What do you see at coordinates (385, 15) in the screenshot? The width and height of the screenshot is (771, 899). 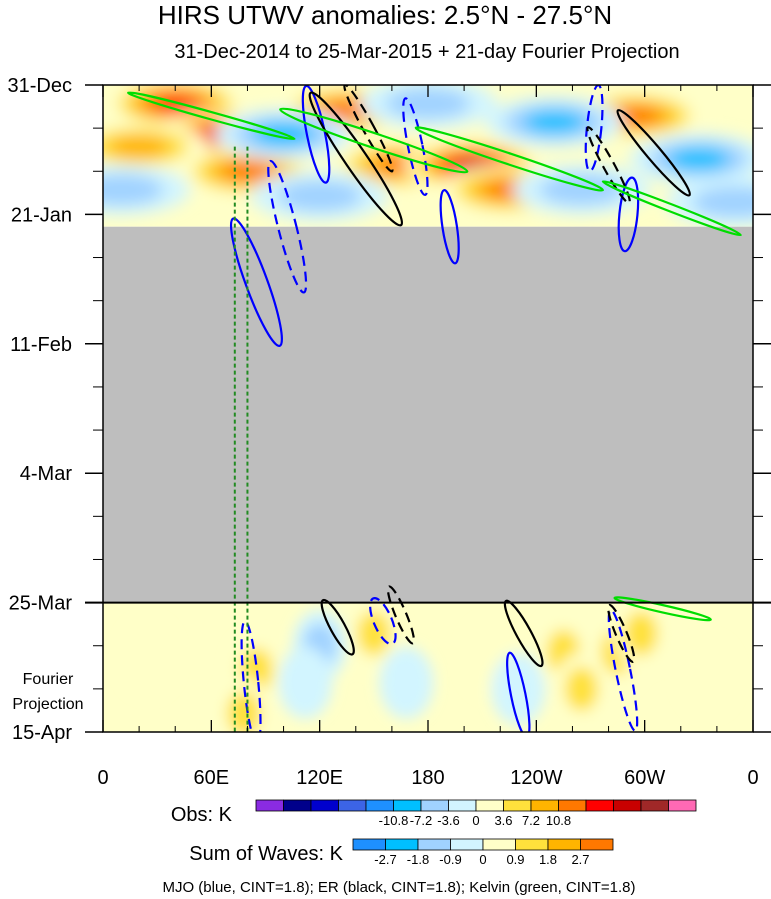 I see `chart-title: HIRS UTWV anomalies: 2.5°N - 27.5°N` at bounding box center [385, 15].